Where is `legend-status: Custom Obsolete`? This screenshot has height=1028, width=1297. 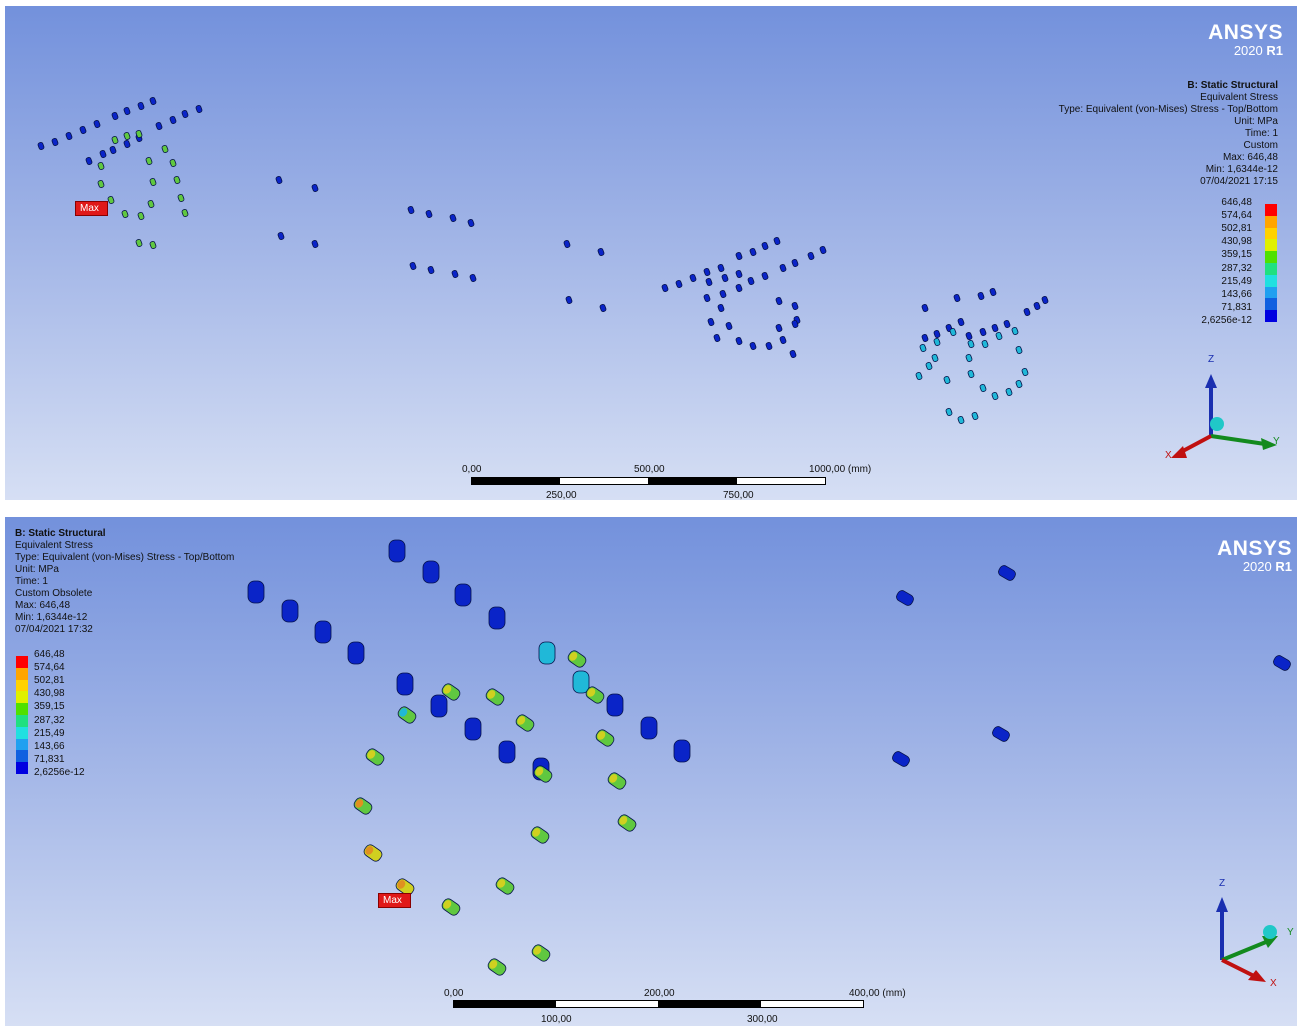
legend-status: Custom Obsolete is located at coordinates (54, 593).